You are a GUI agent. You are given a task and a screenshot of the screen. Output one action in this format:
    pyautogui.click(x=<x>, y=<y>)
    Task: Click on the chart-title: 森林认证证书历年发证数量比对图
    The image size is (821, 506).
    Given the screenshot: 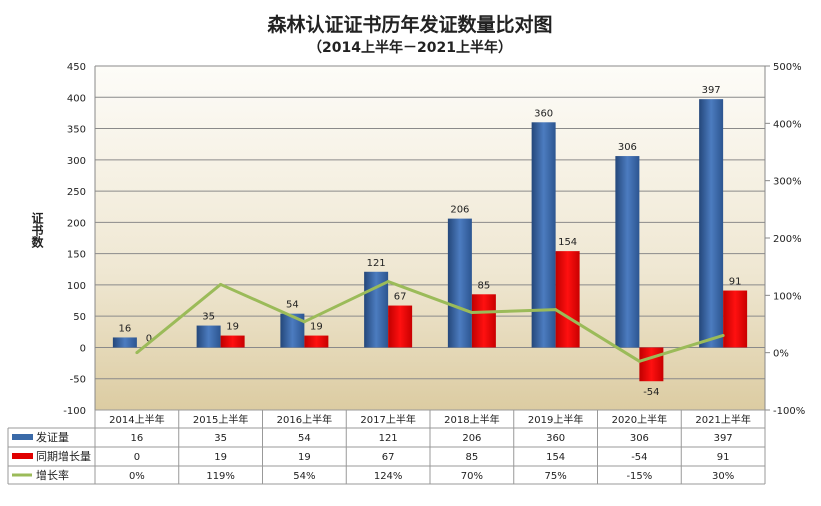 What is the action you would take?
    pyautogui.click(x=409, y=24)
    